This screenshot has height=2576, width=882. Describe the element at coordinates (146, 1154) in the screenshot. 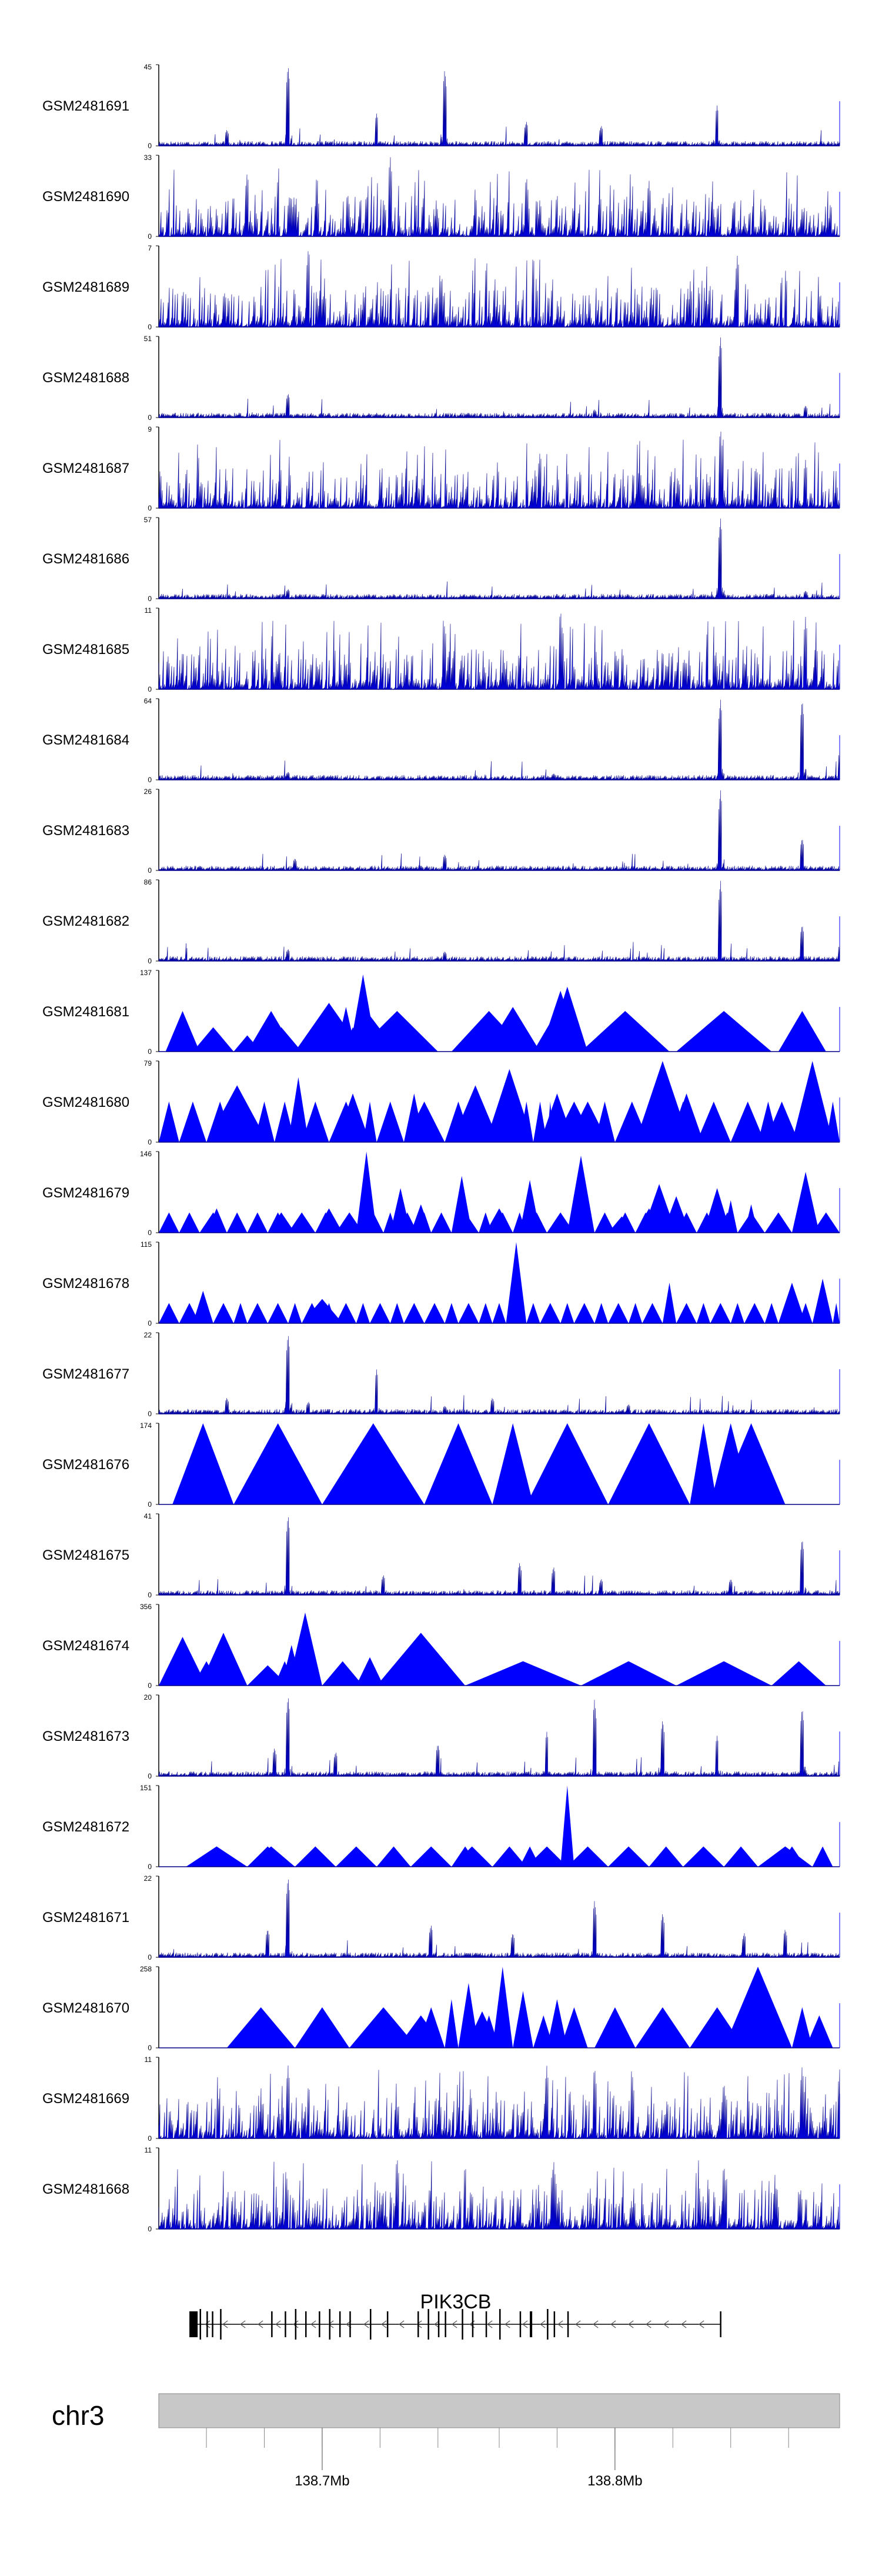

I see `y-max-label: 146` at that location.